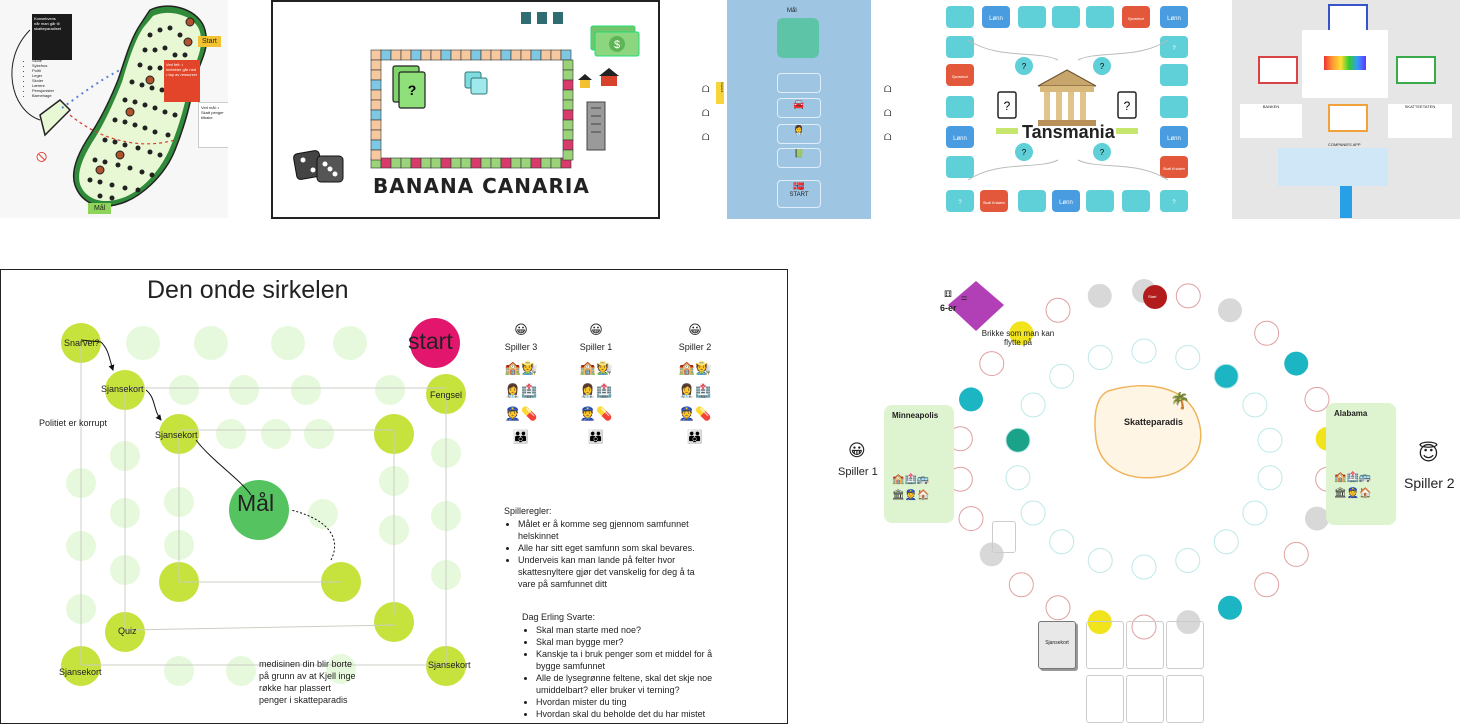  I want to click on player-box-bottom, so click(1348, 118).